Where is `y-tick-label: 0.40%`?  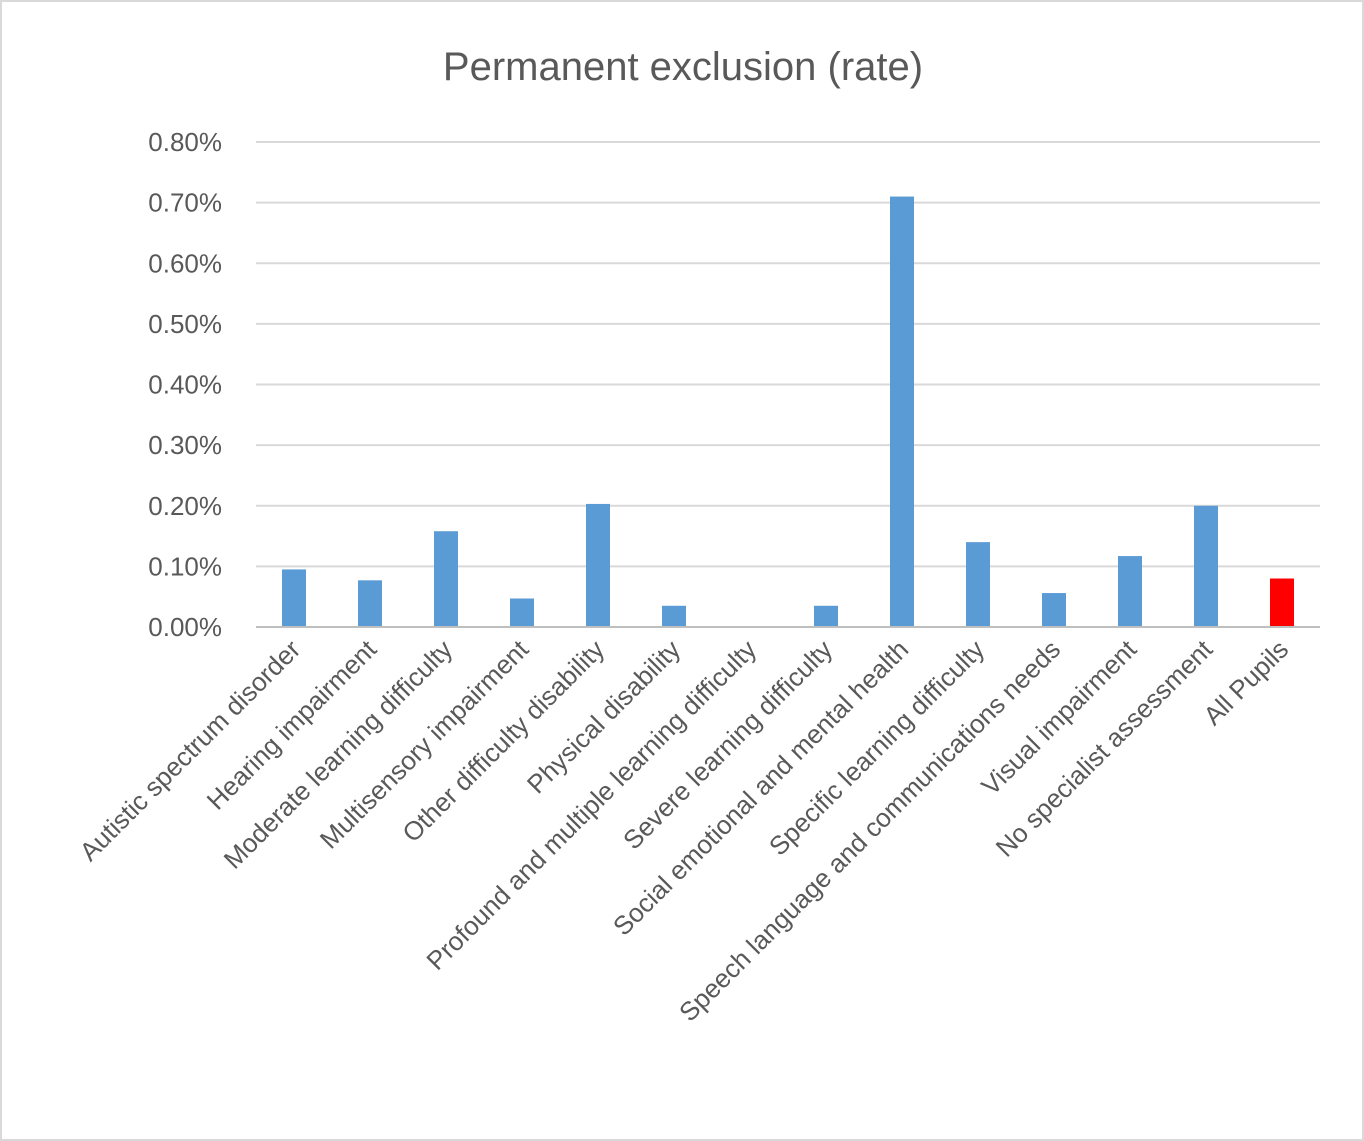
y-tick-label: 0.40% is located at coordinates (185, 385).